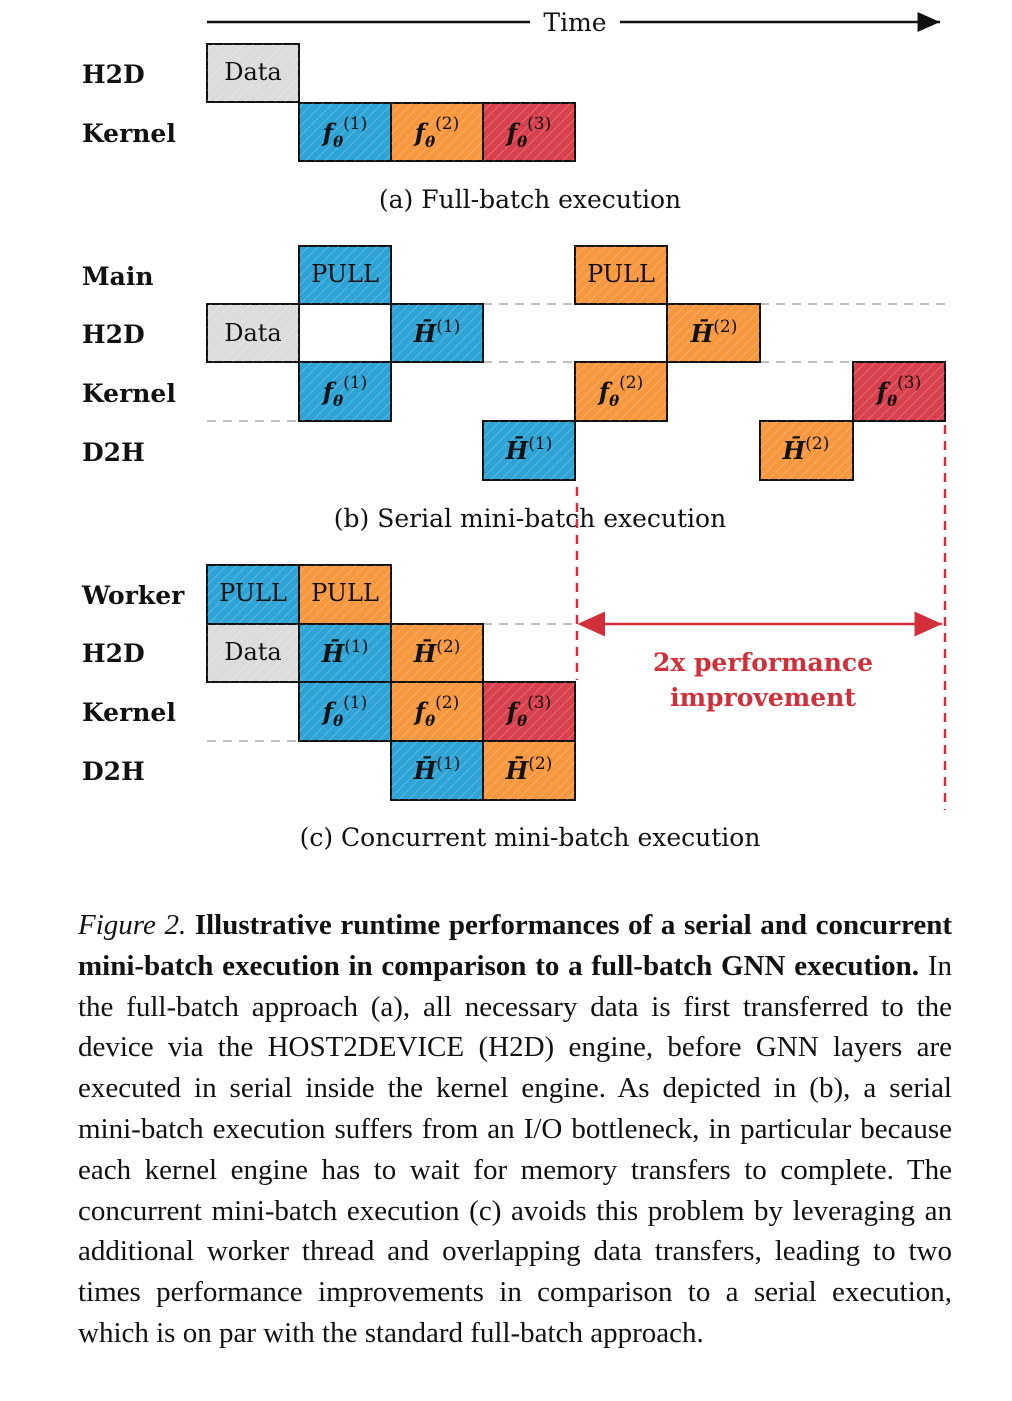  Describe the element at coordinates (118, 276) in the screenshot. I see `row-label-main: Main` at that location.